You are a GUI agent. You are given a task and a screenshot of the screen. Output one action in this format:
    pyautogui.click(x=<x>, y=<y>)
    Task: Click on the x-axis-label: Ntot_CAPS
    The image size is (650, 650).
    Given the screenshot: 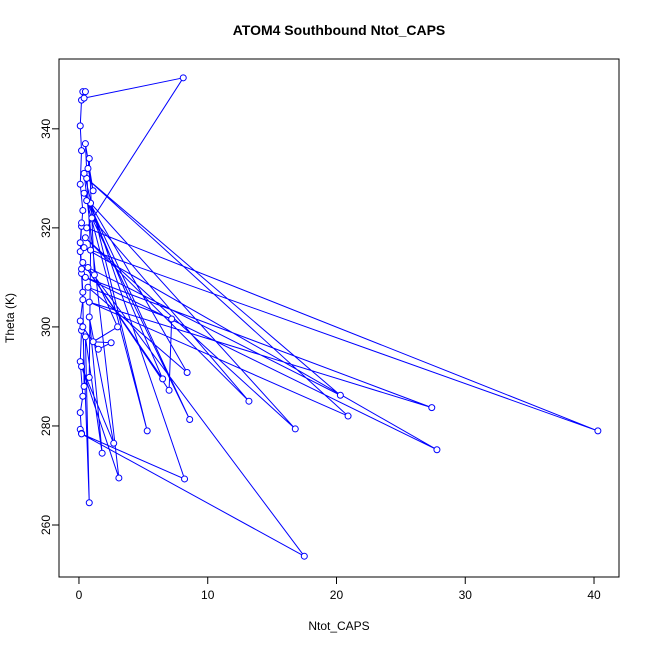 What is the action you would take?
    pyautogui.click(x=338, y=626)
    